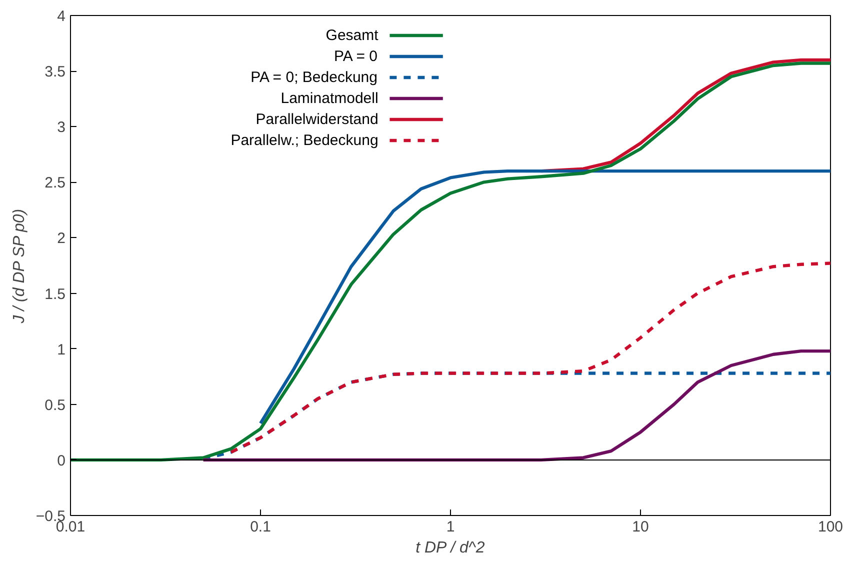 This screenshot has width=862, height=581. I want to click on y-tick-label: 3, so click(61, 127).